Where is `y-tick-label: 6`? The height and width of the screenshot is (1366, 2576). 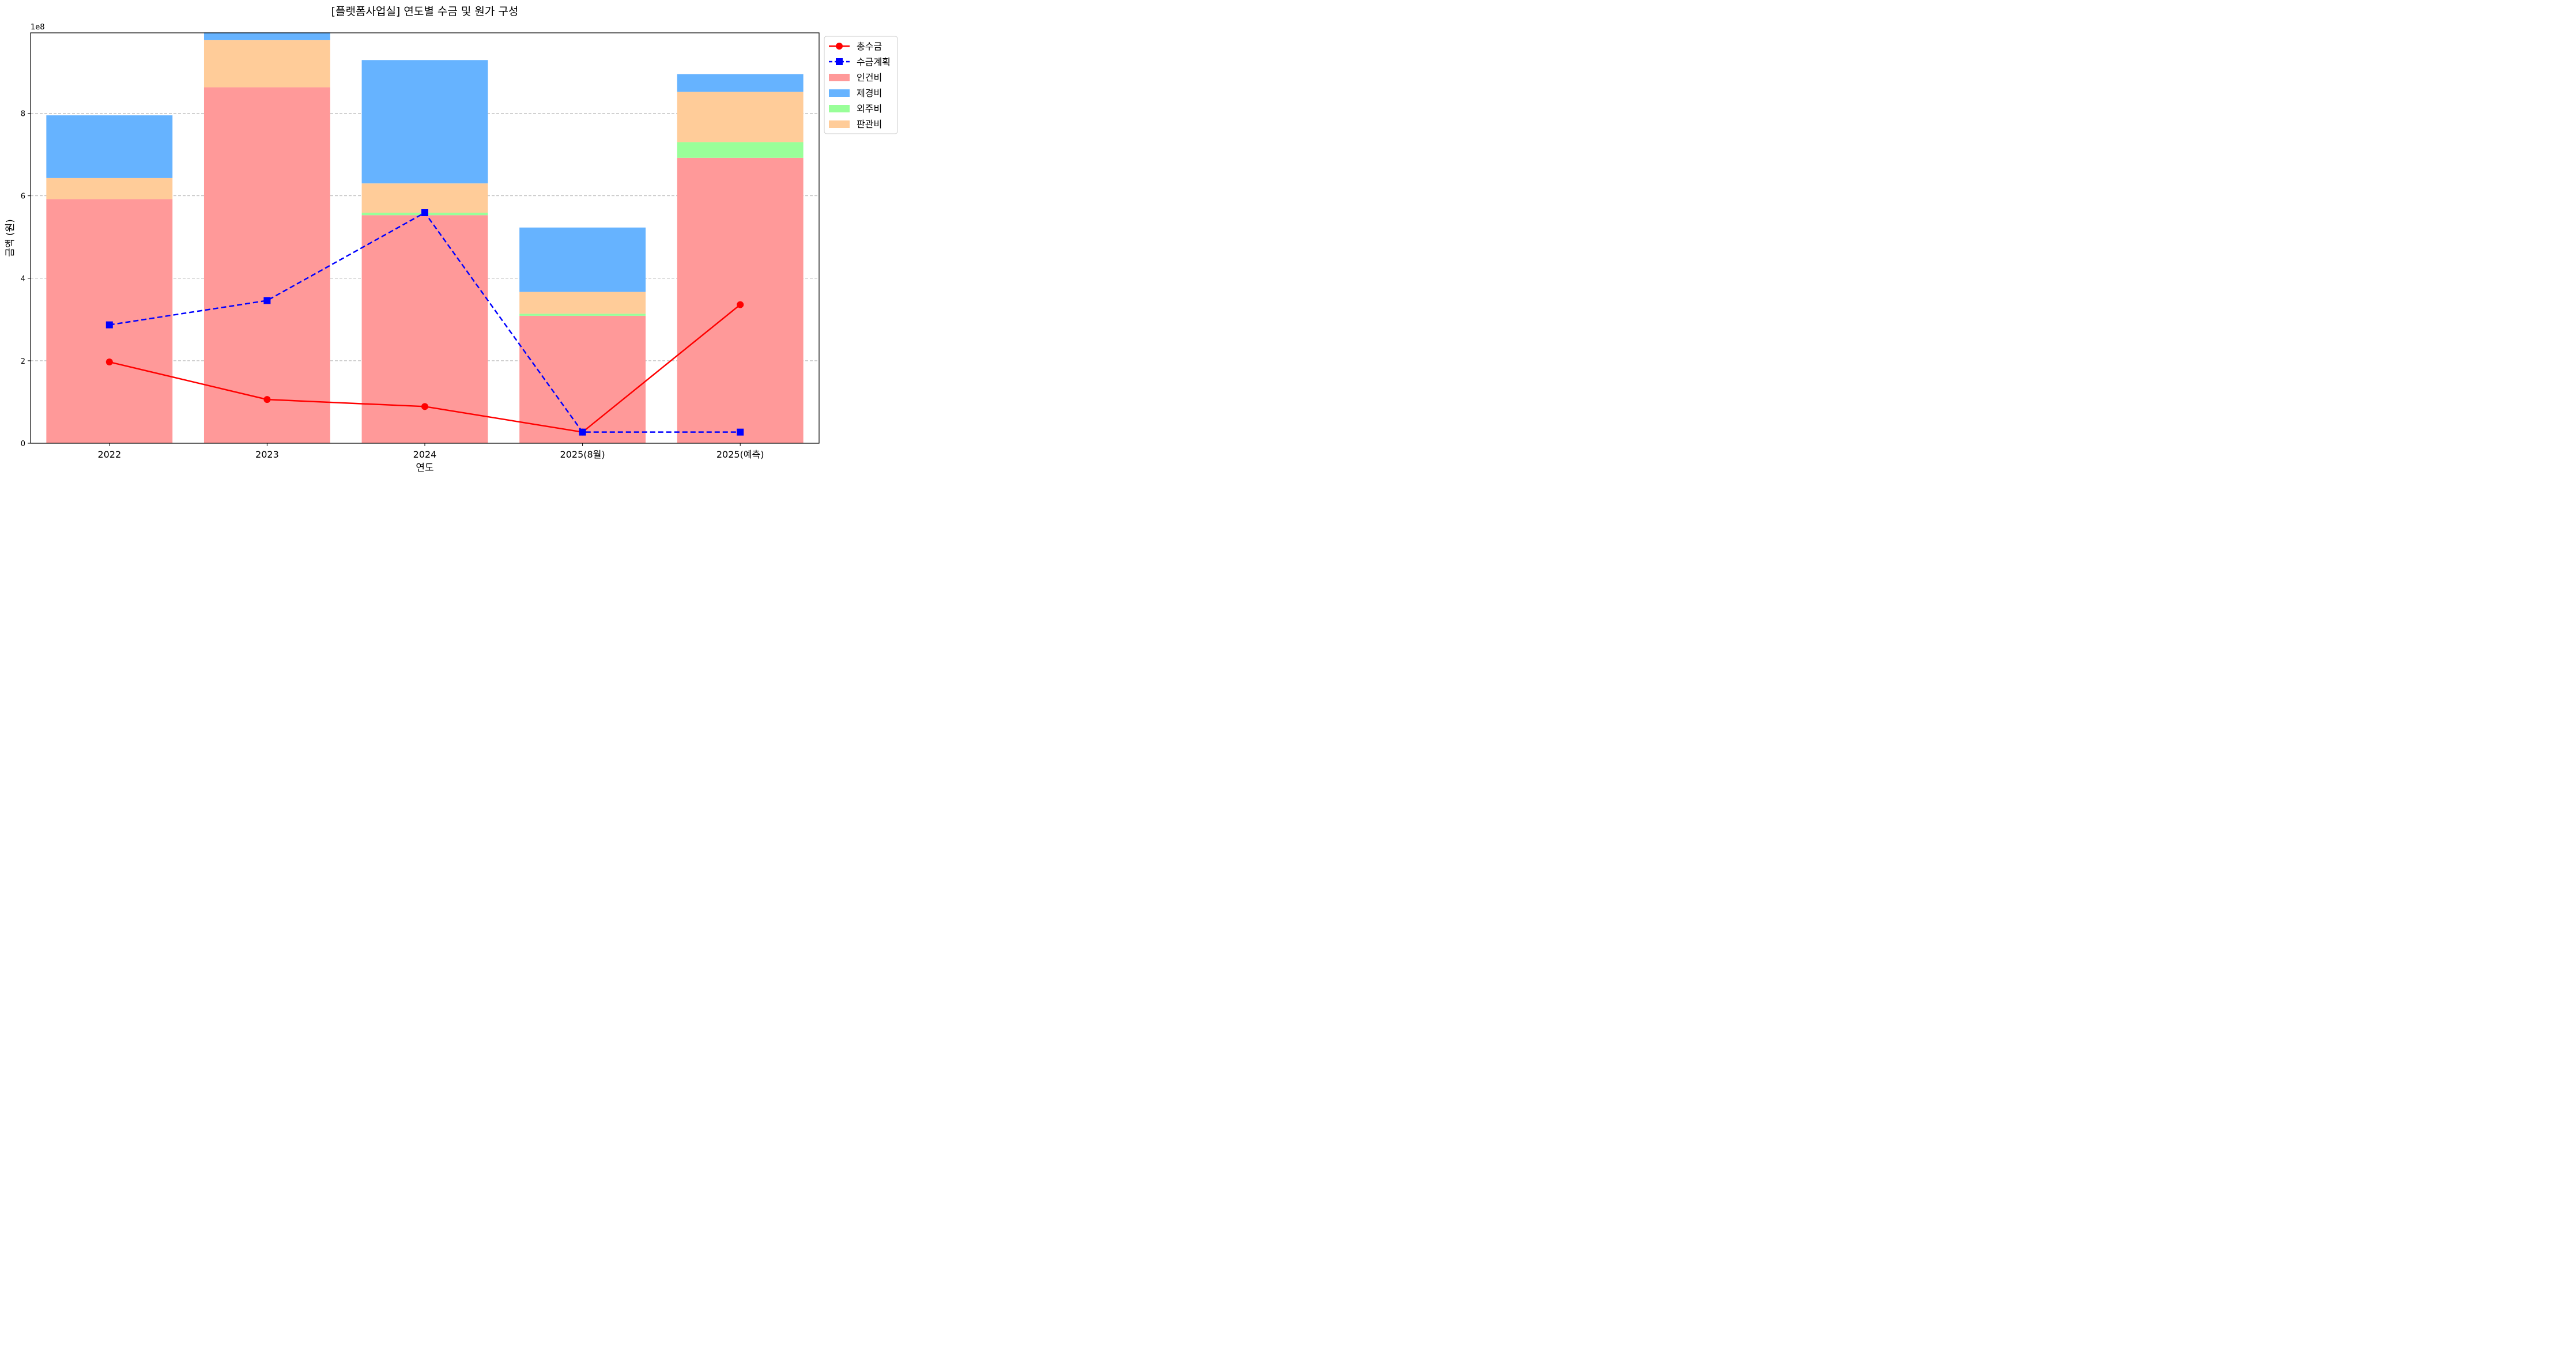
y-tick-label: 6 is located at coordinates (23, 197).